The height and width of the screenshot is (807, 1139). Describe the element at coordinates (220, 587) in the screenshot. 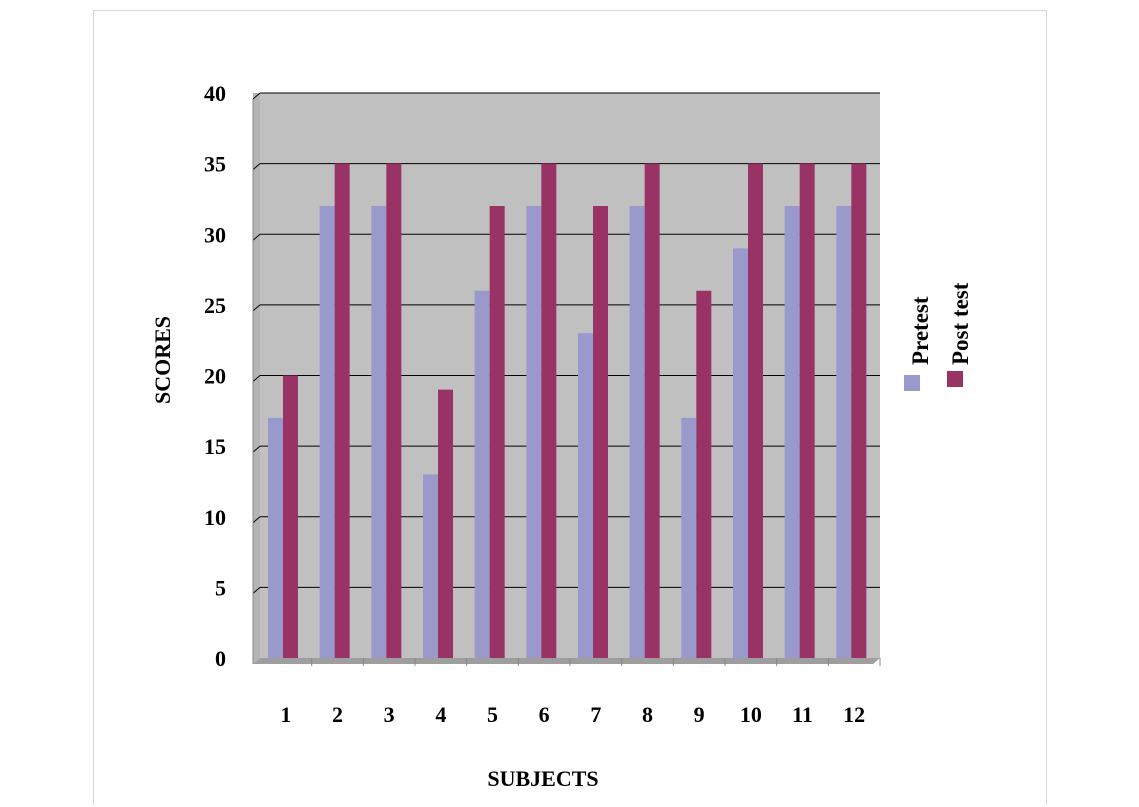

I see `y-tick-label: 5` at that location.